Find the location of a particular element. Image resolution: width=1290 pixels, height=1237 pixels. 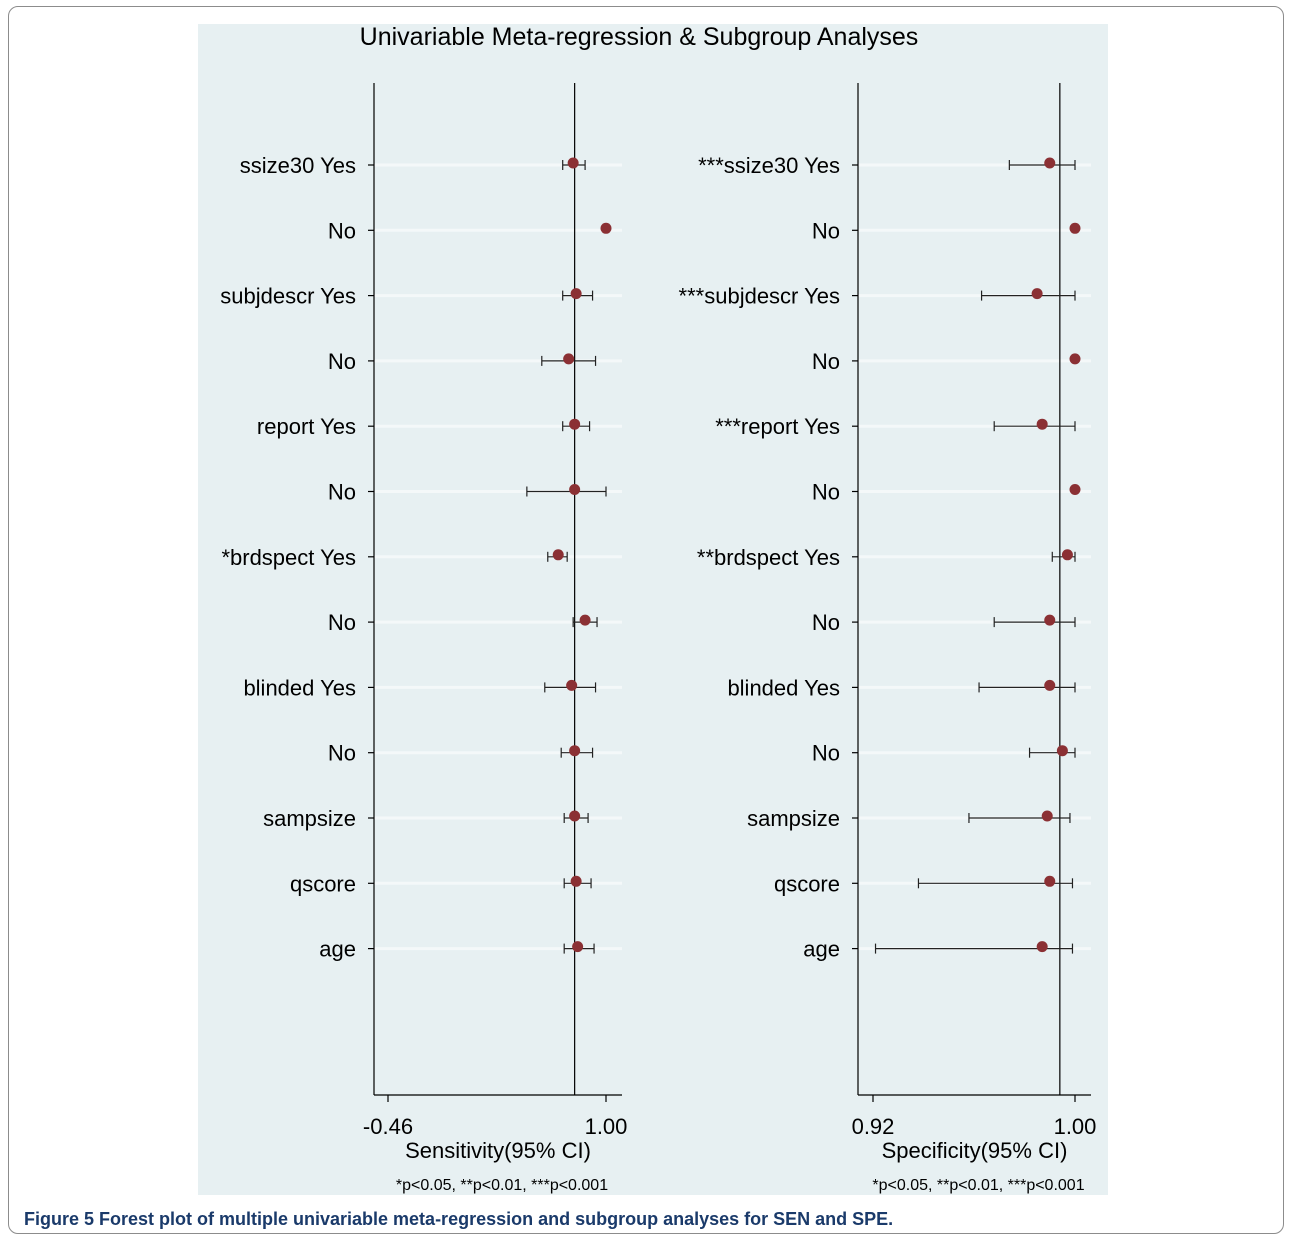

sensitivity-row-label: sampsize is located at coordinates (309, 818).